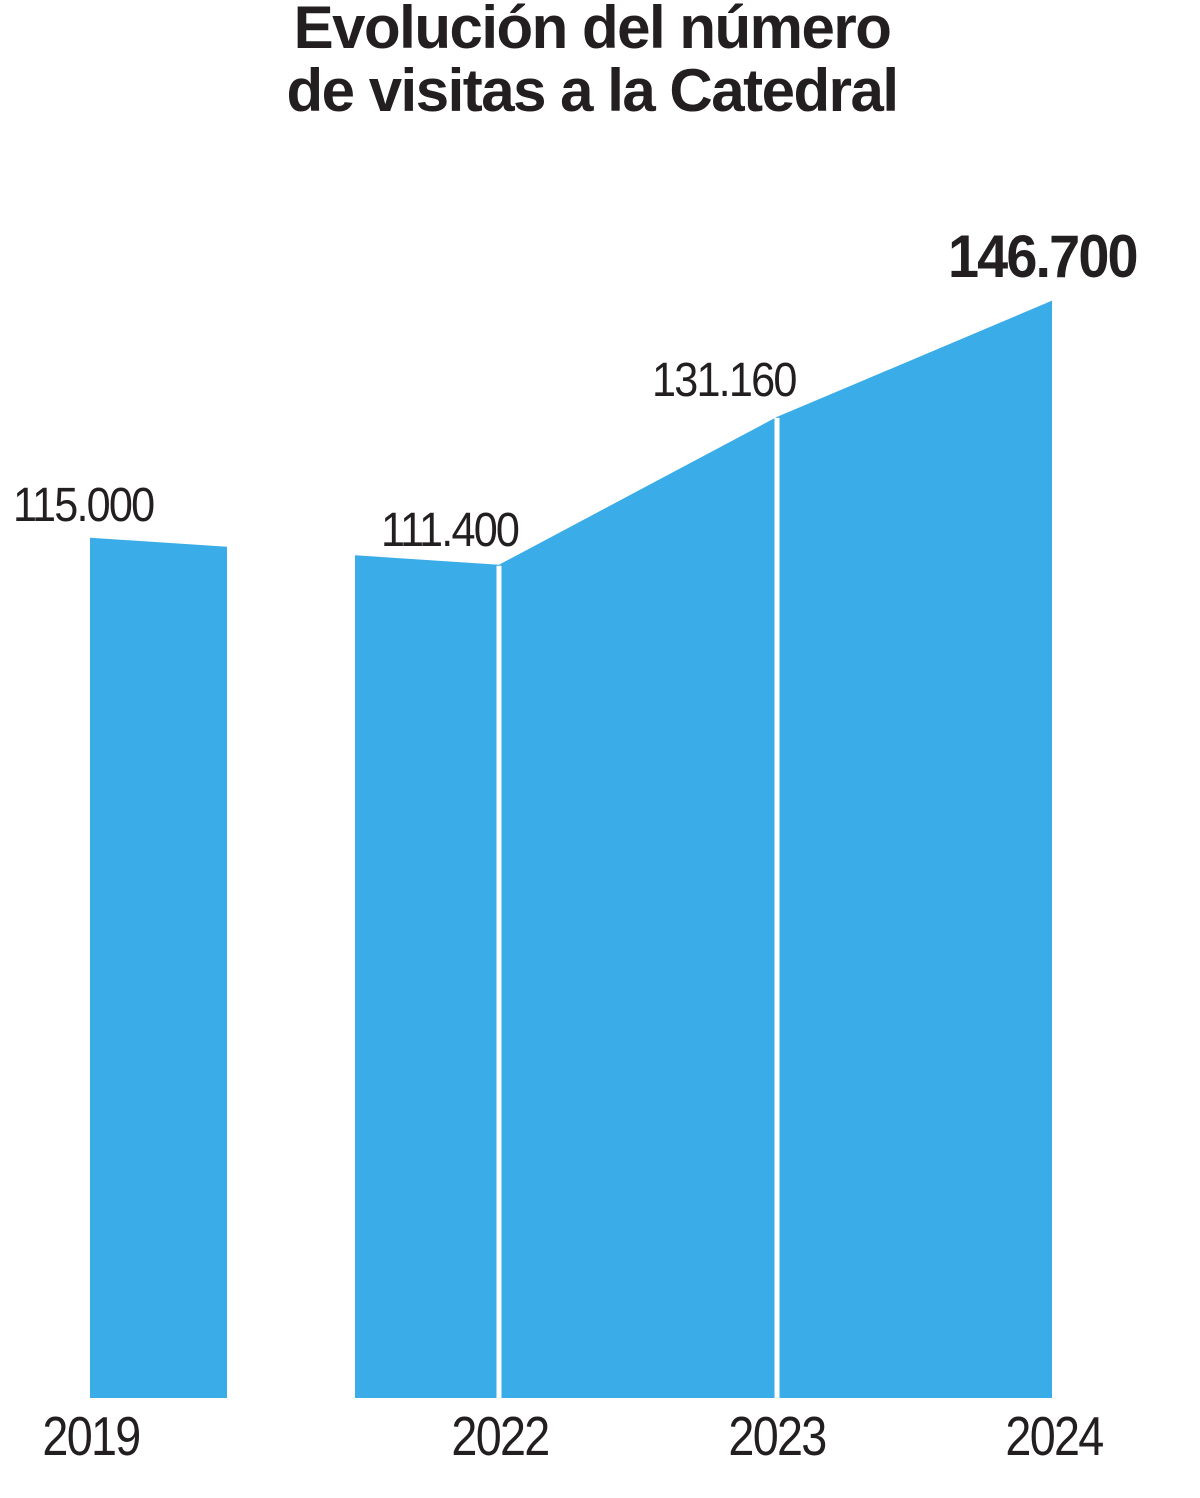 This screenshot has width=1200, height=1498. What do you see at coordinates (724, 380) in the screenshot?
I see `value-label-2023: 131.160` at bounding box center [724, 380].